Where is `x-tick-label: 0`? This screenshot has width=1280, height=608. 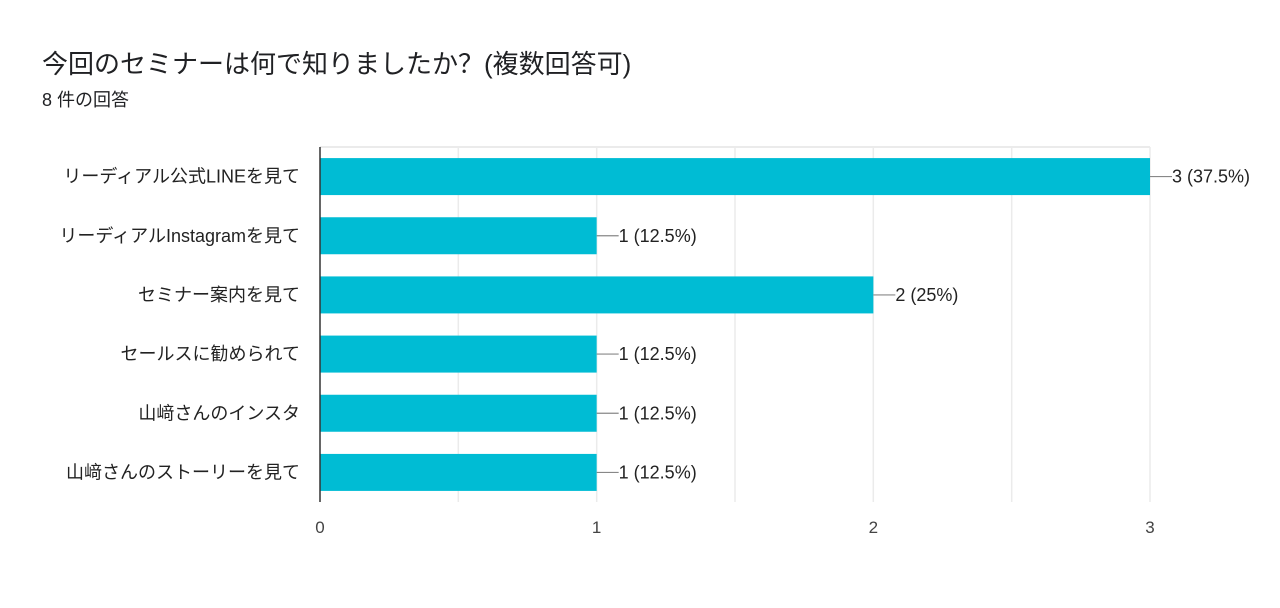
x-tick-label: 0 is located at coordinates (319, 527).